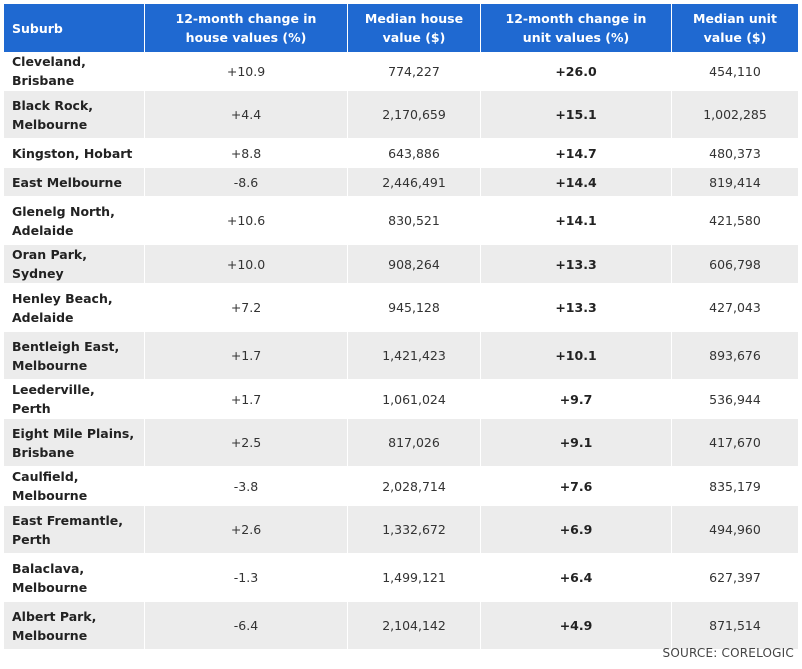 The width and height of the screenshot is (802, 669). Describe the element at coordinates (576, 182) in the screenshot. I see `cell-unit-change: +14.4` at that location.